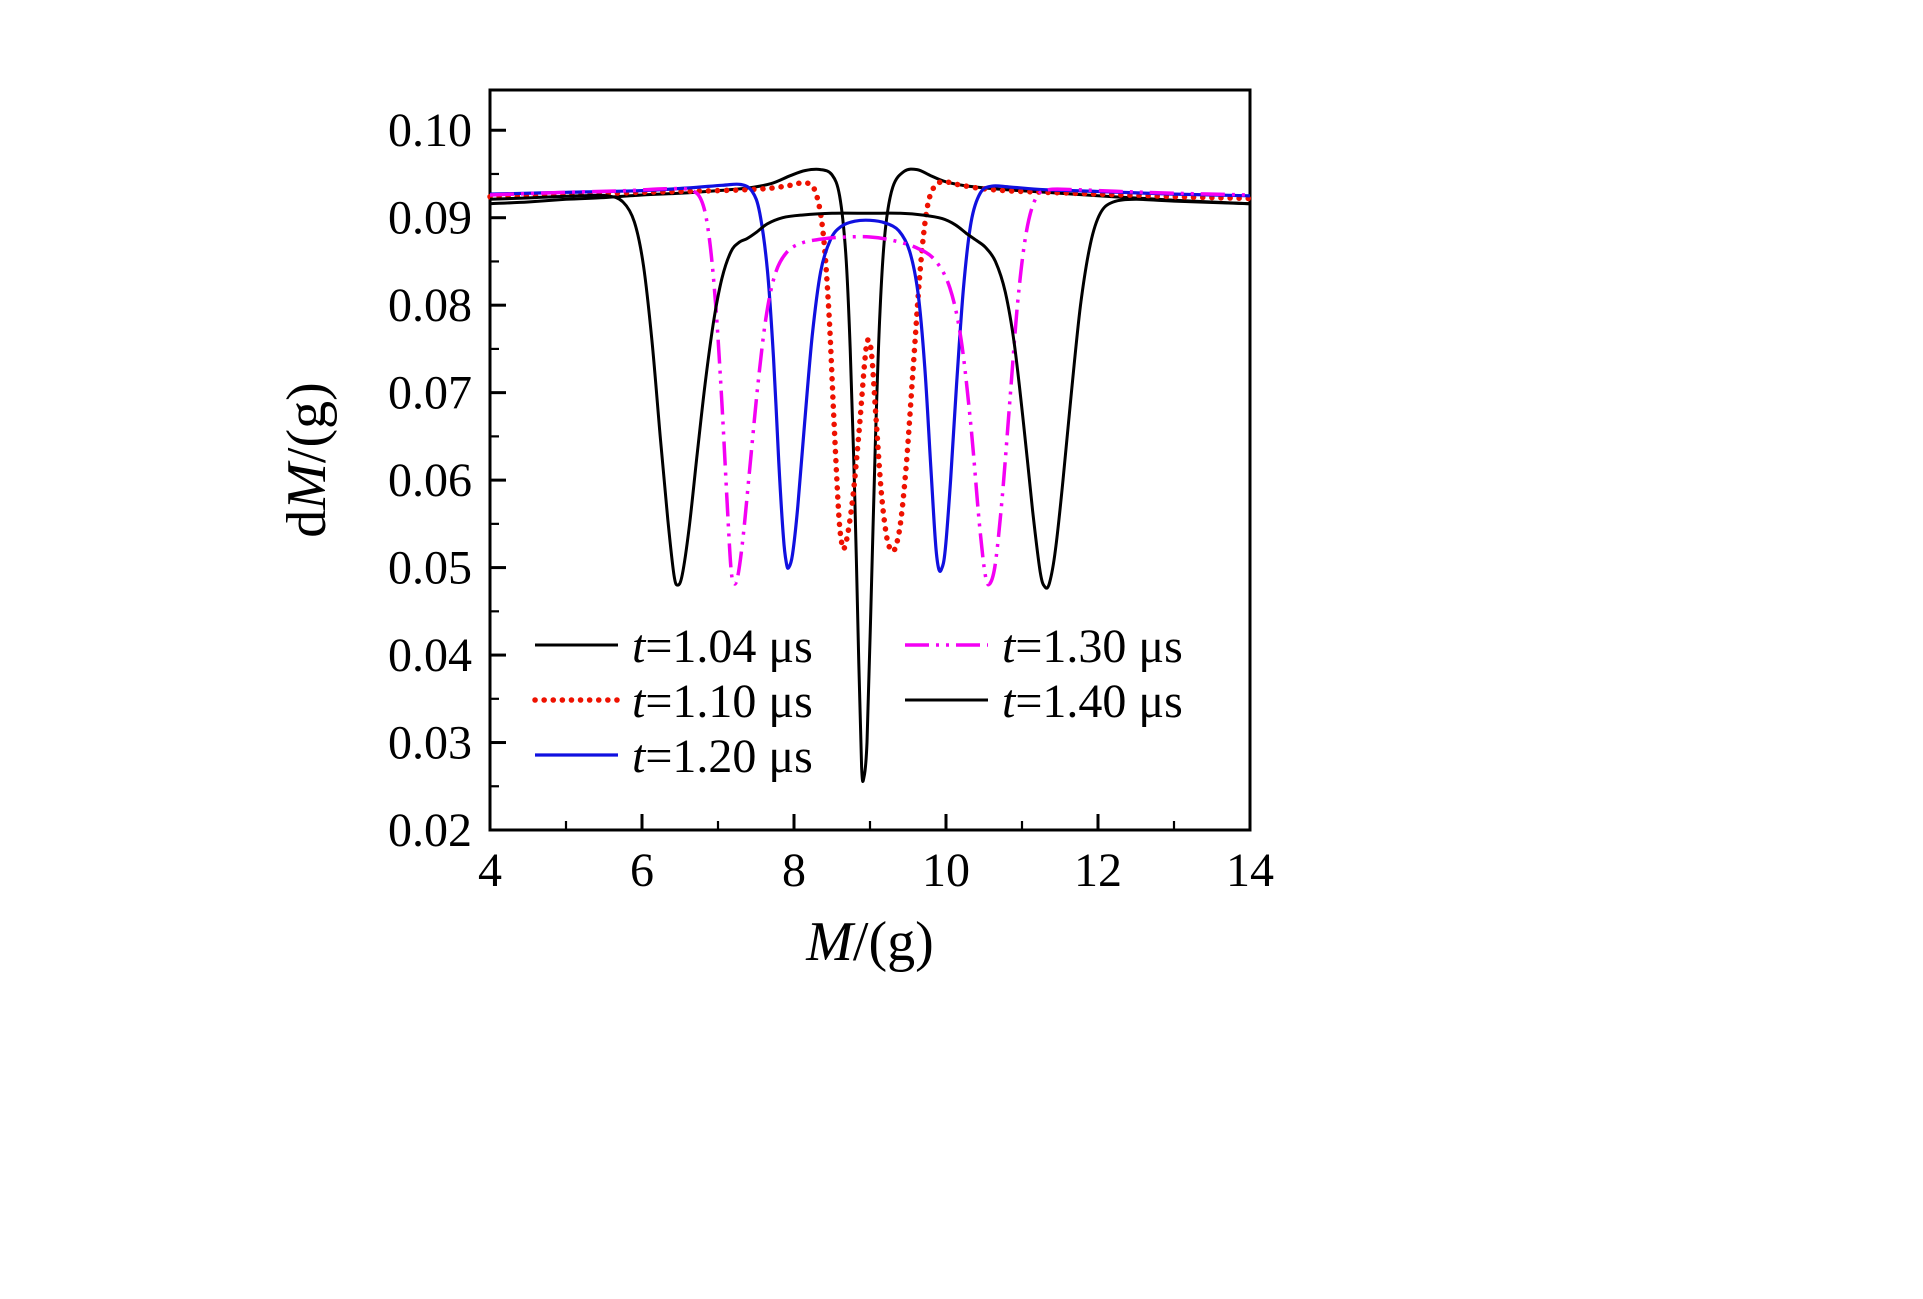 This screenshot has width=1923, height=1299. I want to click on y-tick-label: 0.09, so click(430, 218).